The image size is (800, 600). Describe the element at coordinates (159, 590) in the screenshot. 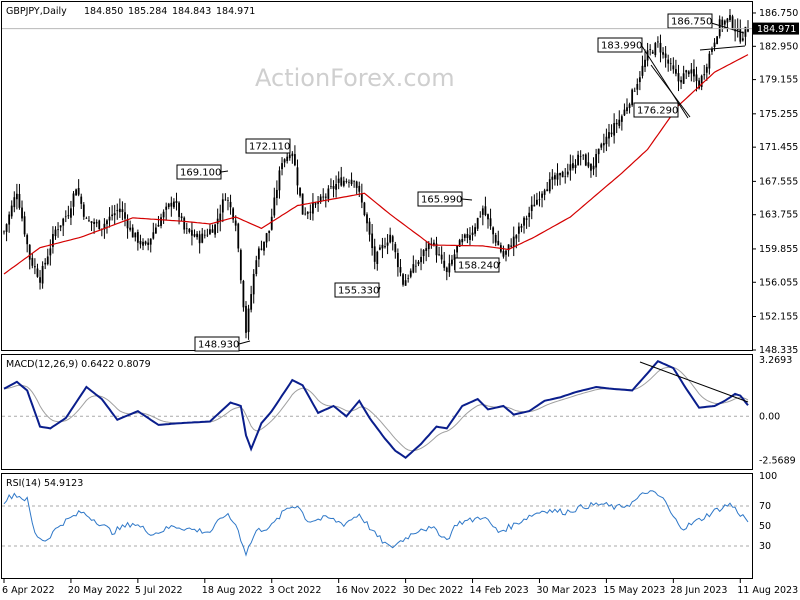

I see `date-tick-label: 5 Jul 2022` at that location.